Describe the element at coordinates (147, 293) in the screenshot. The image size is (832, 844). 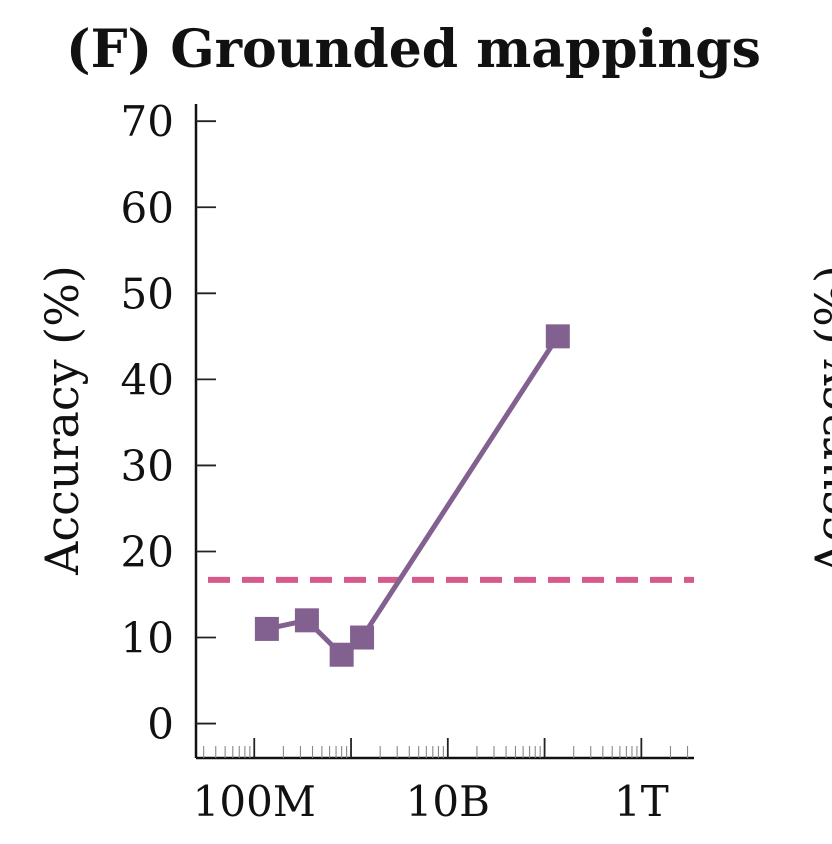
I see `y-tick-label: 50` at that location.